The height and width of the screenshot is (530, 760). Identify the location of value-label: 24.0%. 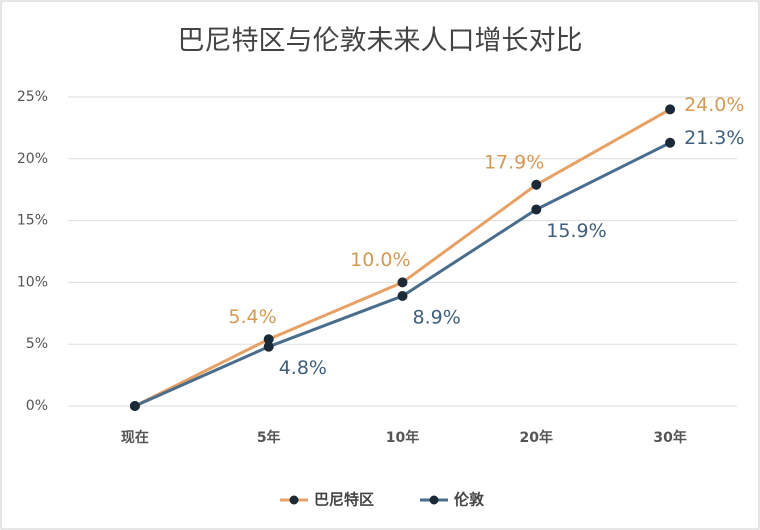
(714, 105).